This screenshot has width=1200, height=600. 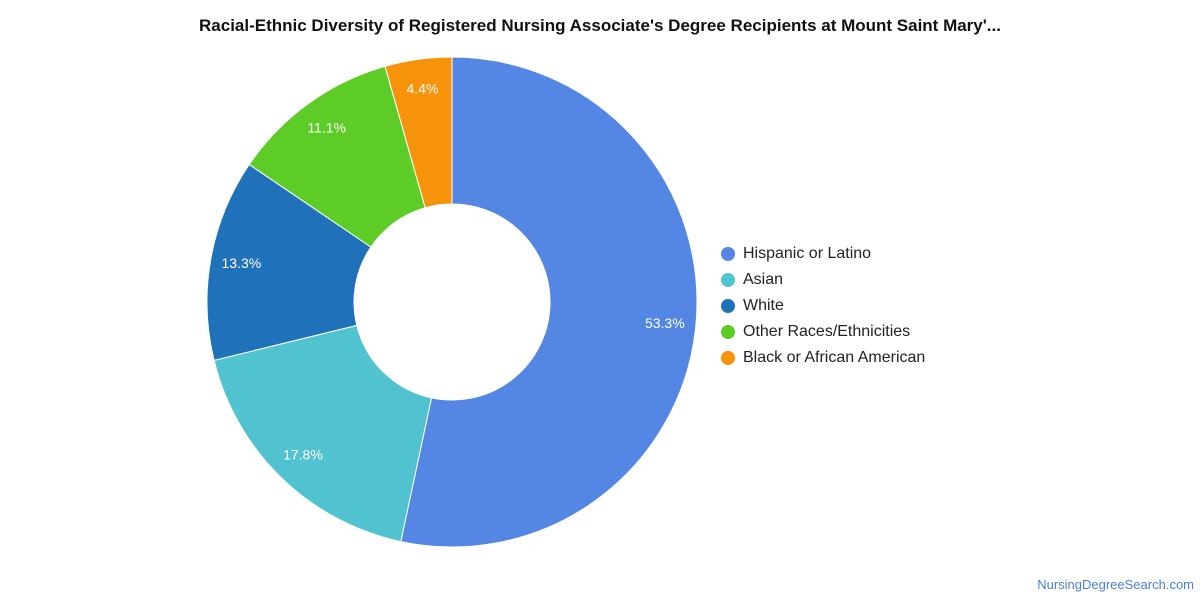 What do you see at coordinates (823, 280) in the screenshot?
I see `legend-item: Asian` at bounding box center [823, 280].